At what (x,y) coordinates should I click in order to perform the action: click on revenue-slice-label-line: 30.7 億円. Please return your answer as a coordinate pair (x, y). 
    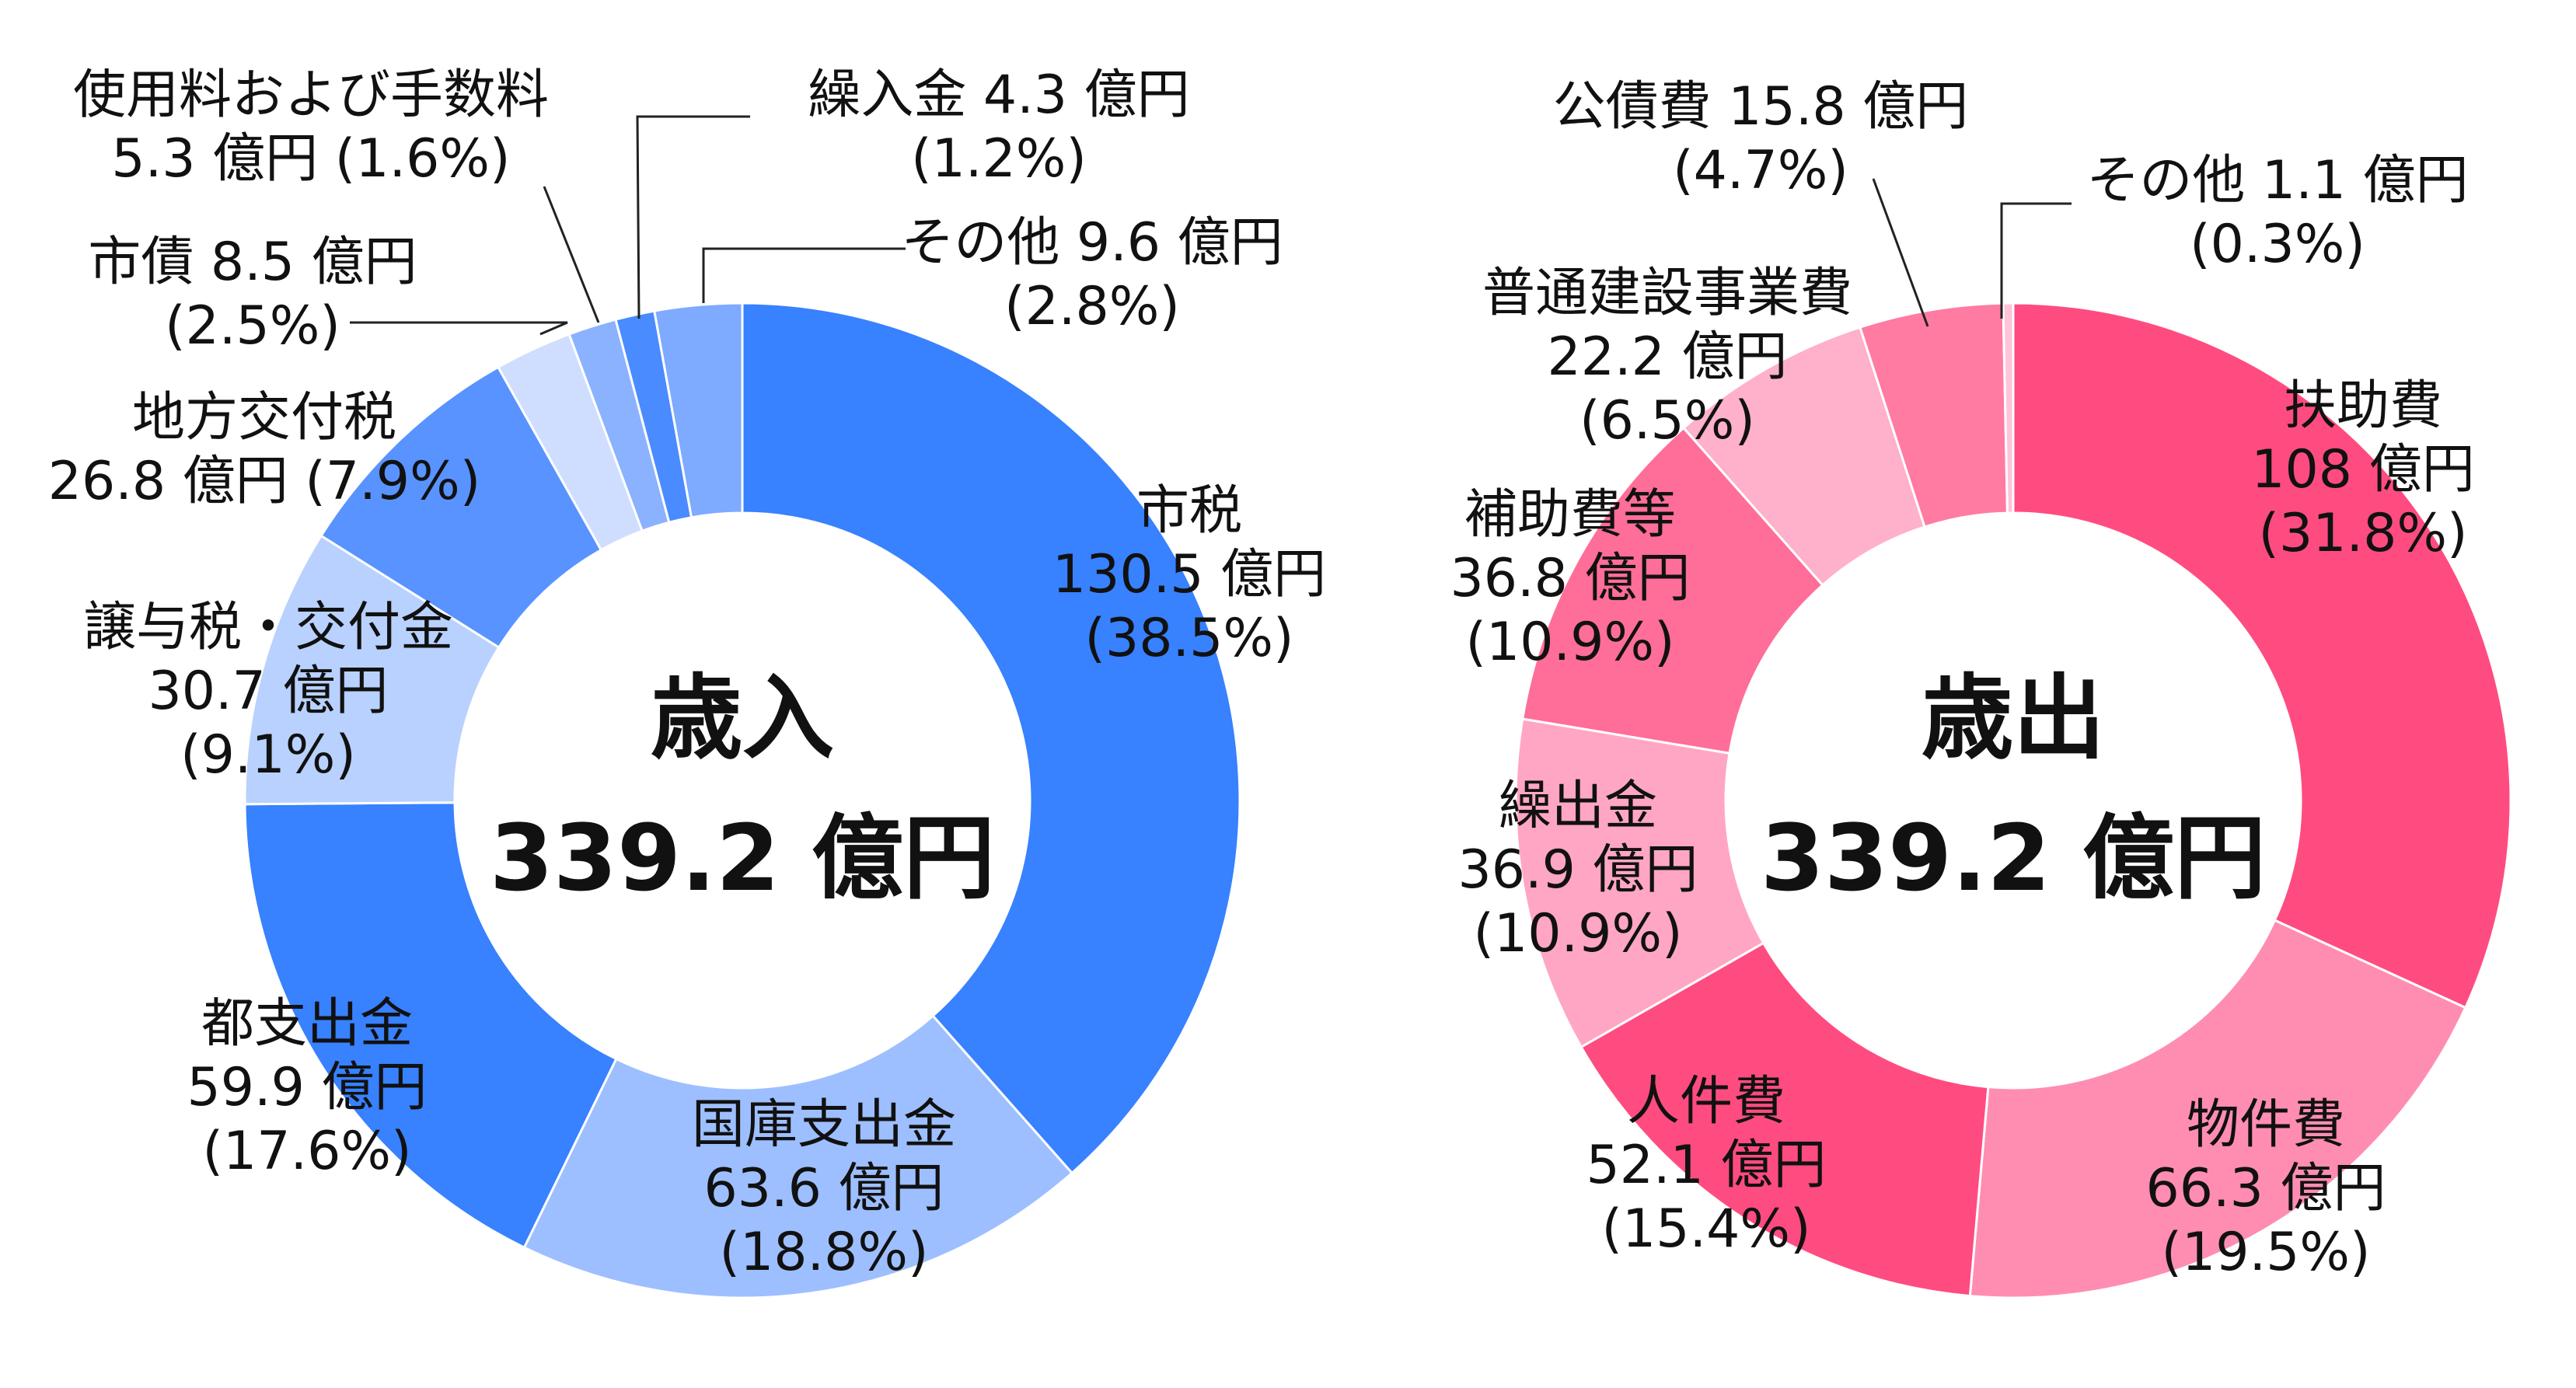
    Looking at the image, I should click on (268, 691).